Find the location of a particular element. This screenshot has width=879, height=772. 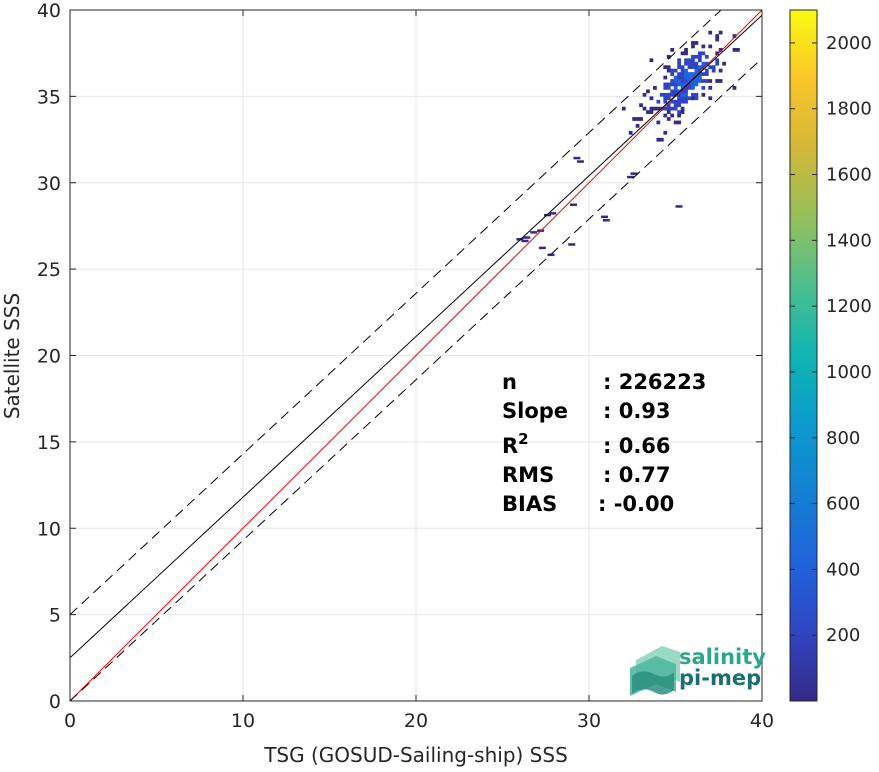

x-tick-label: 40 is located at coordinates (762, 721).